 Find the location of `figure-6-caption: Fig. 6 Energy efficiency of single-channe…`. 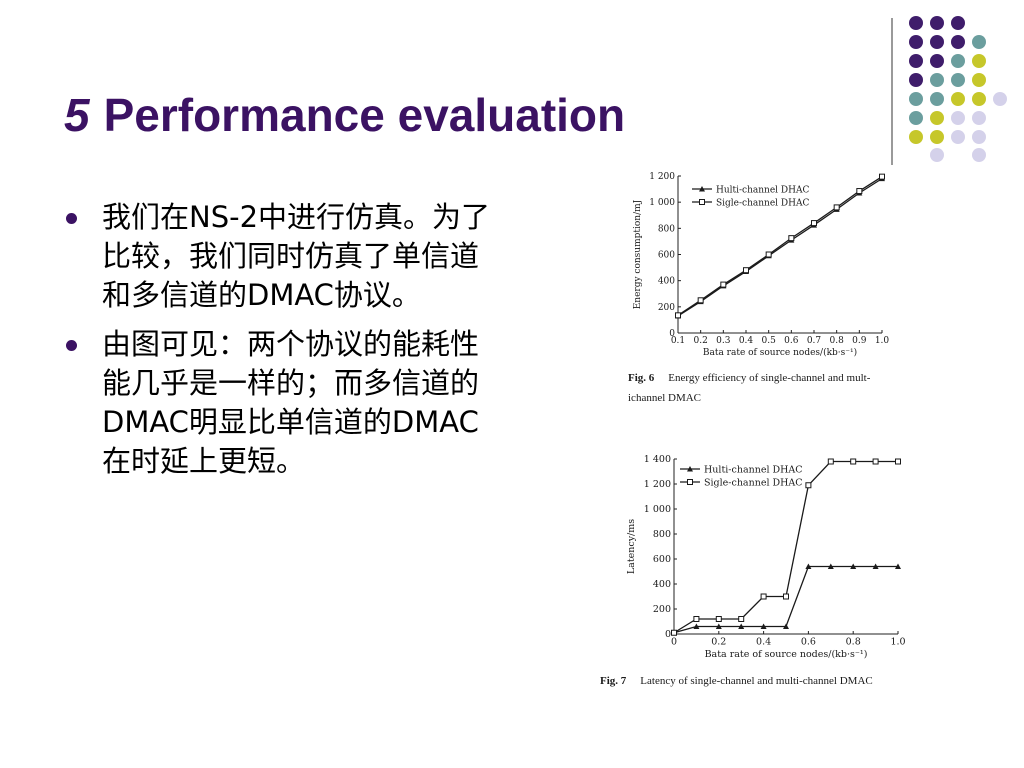

figure-6-caption: Fig. 6 Energy efficiency of single-channe… is located at coordinates (768, 388).